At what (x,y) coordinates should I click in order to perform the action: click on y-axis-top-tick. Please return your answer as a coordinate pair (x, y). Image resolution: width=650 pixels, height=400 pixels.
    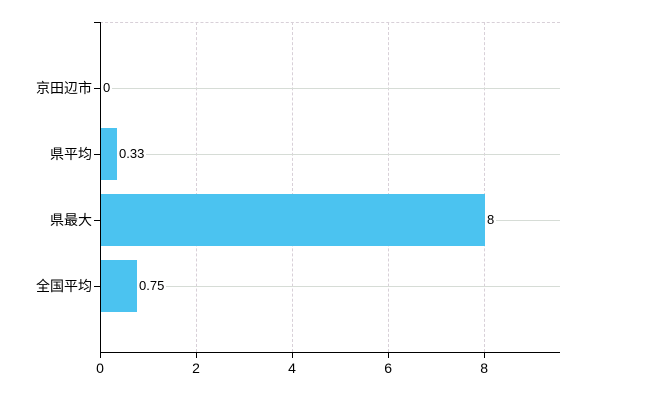
    Looking at the image, I should click on (97, 22).